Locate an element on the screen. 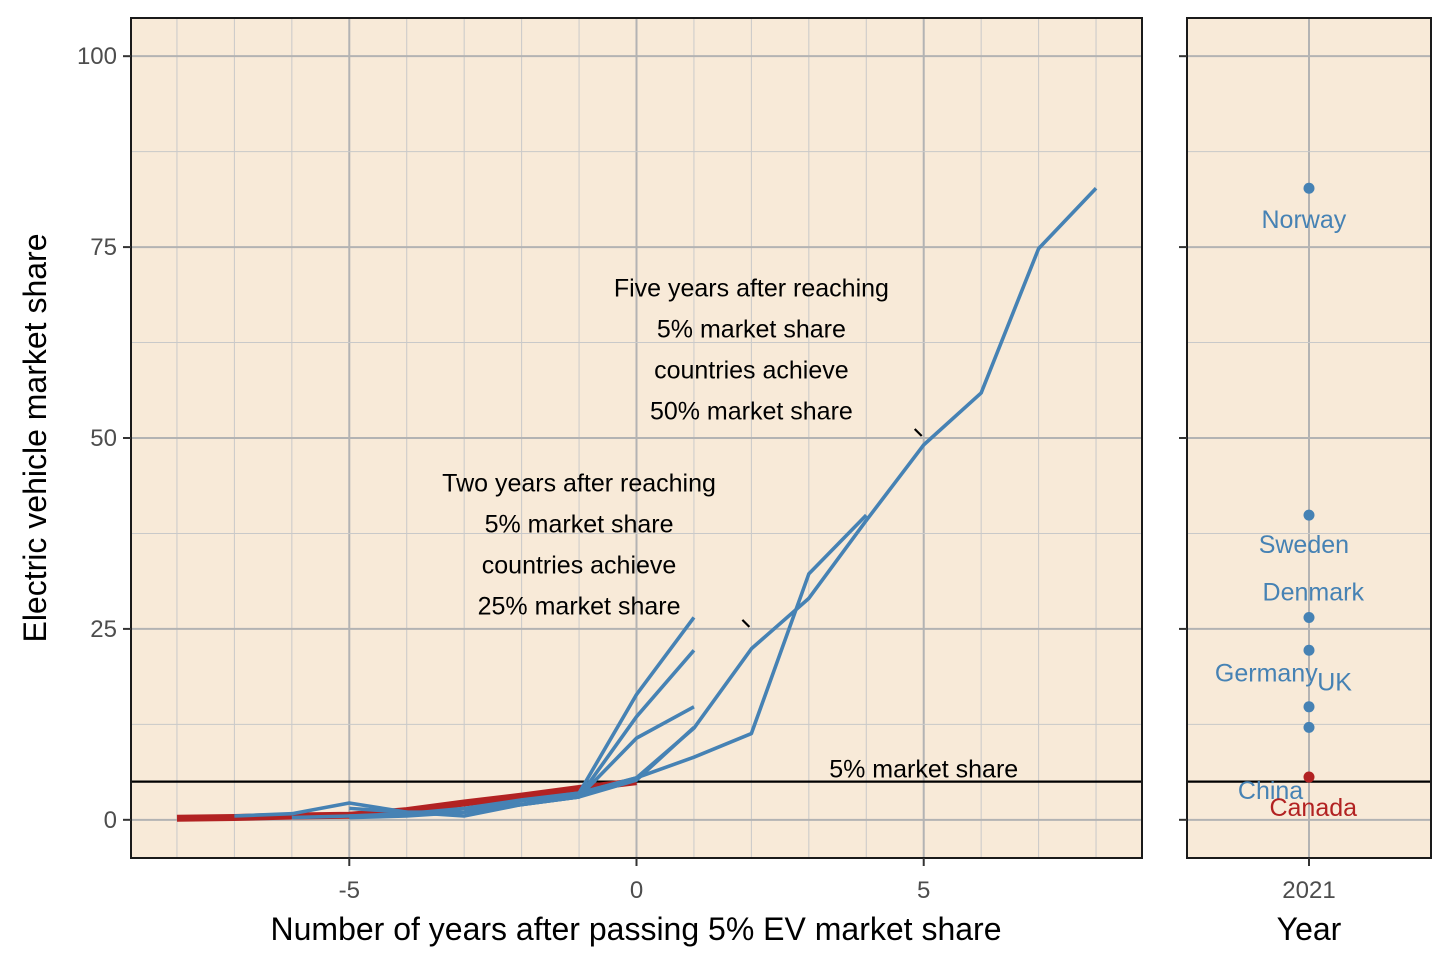 Image resolution: width=1456 pixels, height=967 pixels. x-tick-label: 0 is located at coordinates (636, 890).